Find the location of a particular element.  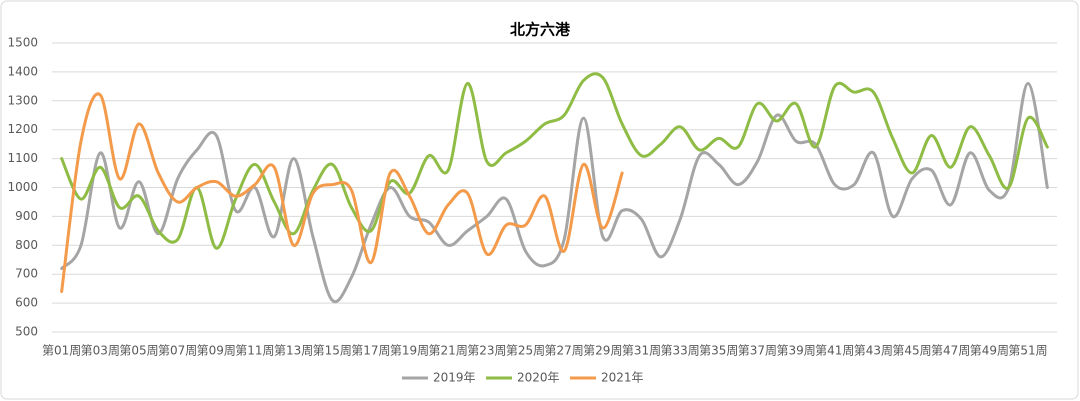

x-tick-label: 第45周 is located at coordinates (911, 351).